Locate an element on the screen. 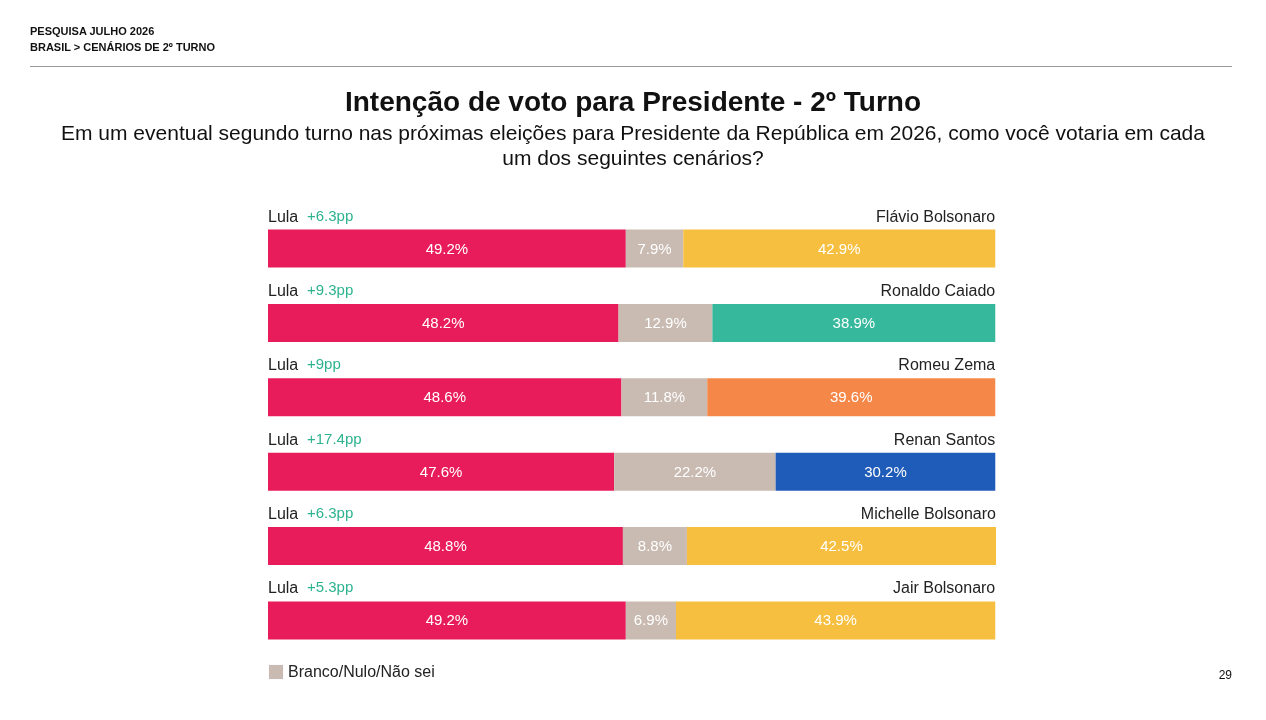 This screenshot has height=720, width=1266. y-tick-label: Flávio Bolsonaro is located at coordinates (936, 216).